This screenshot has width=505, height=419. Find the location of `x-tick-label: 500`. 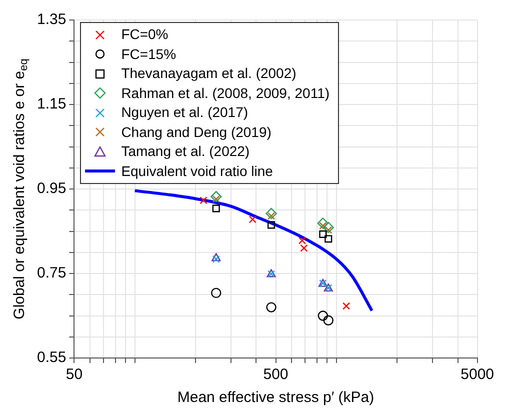

x-tick-label: 500 is located at coordinates (275, 375).